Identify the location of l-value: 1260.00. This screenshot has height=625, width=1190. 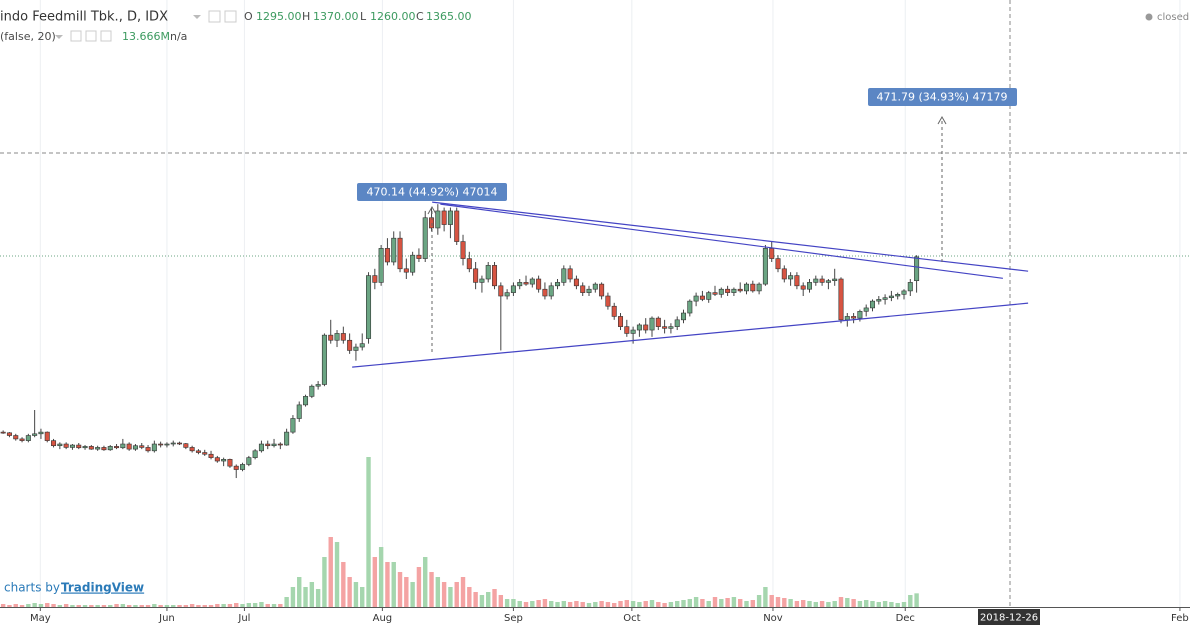
(393, 16).